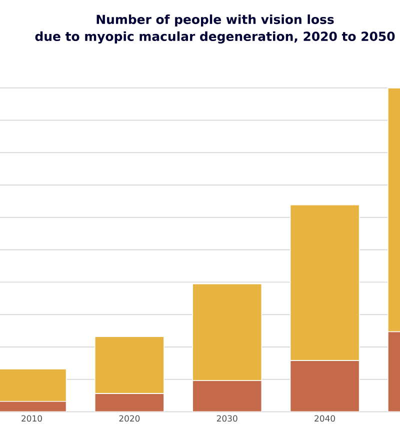  I want to click on x-tick-label: 2020, so click(129, 418).